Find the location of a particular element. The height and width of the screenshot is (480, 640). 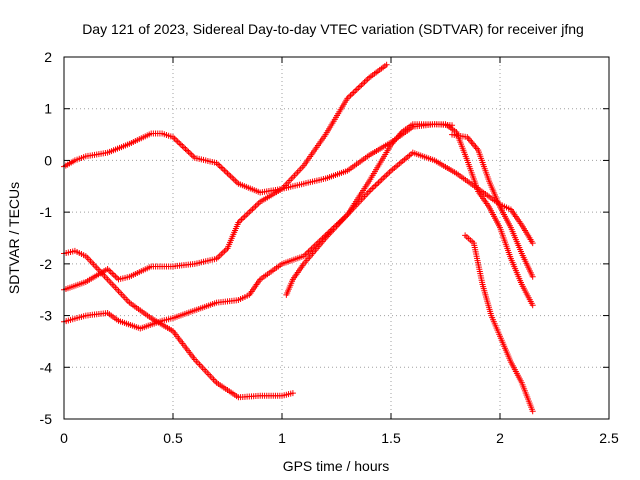

y-axis-label: SDTVAR / TECUs is located at coordinates (14, 238).